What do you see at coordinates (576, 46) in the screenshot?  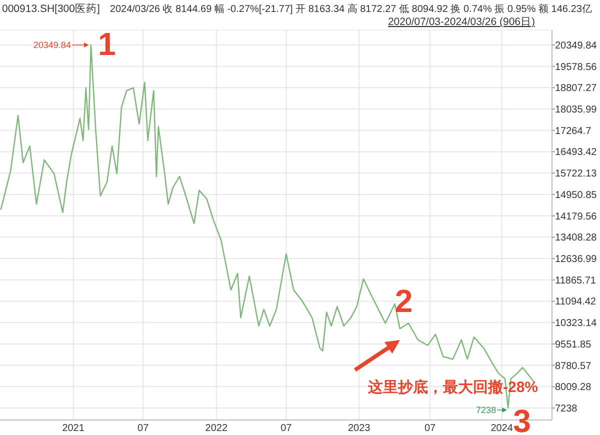 I see `y-tick-label: 20349.84` at bounding box center [576, 46].